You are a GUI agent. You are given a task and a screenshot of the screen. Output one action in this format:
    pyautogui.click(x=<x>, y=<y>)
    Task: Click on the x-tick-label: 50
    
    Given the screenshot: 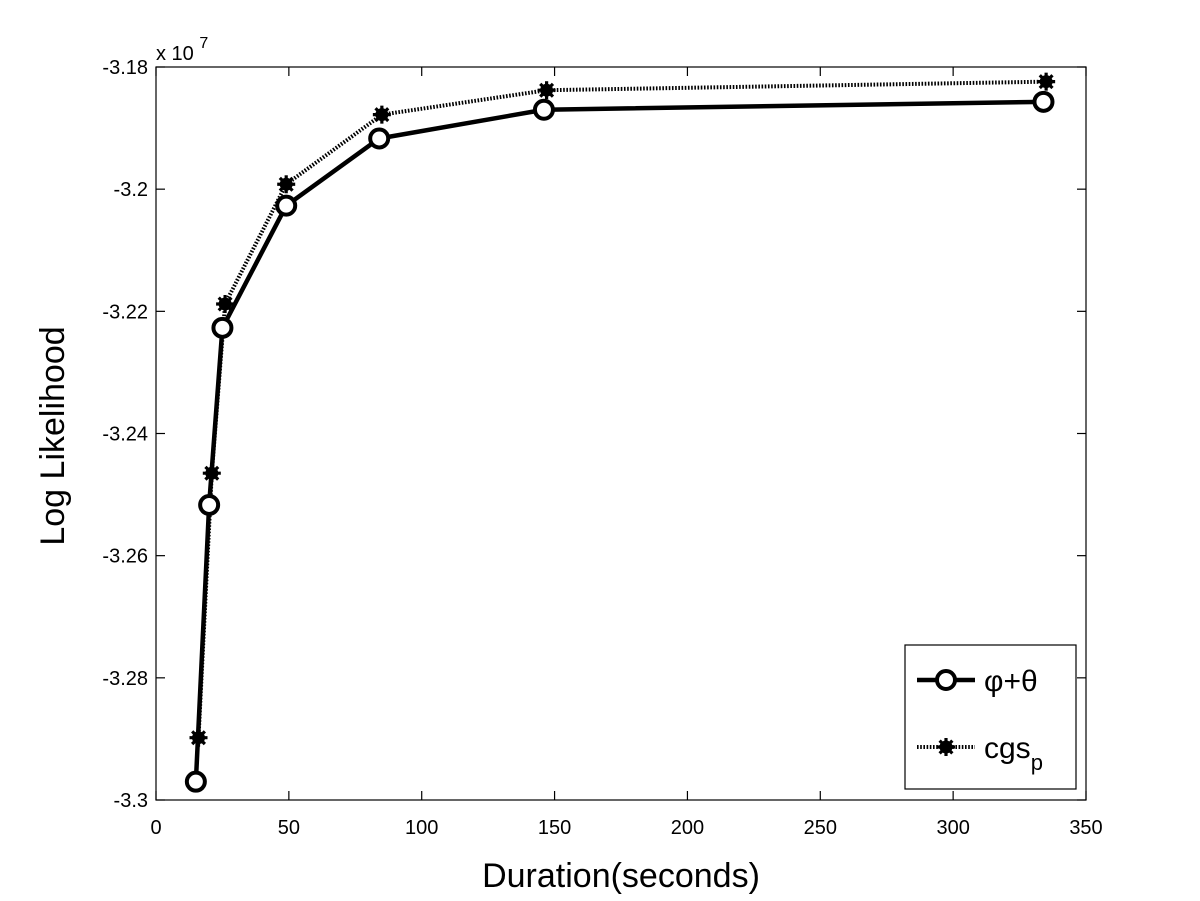 What is the action you would take?
    pyautogui.click(x=289, y=828)
    